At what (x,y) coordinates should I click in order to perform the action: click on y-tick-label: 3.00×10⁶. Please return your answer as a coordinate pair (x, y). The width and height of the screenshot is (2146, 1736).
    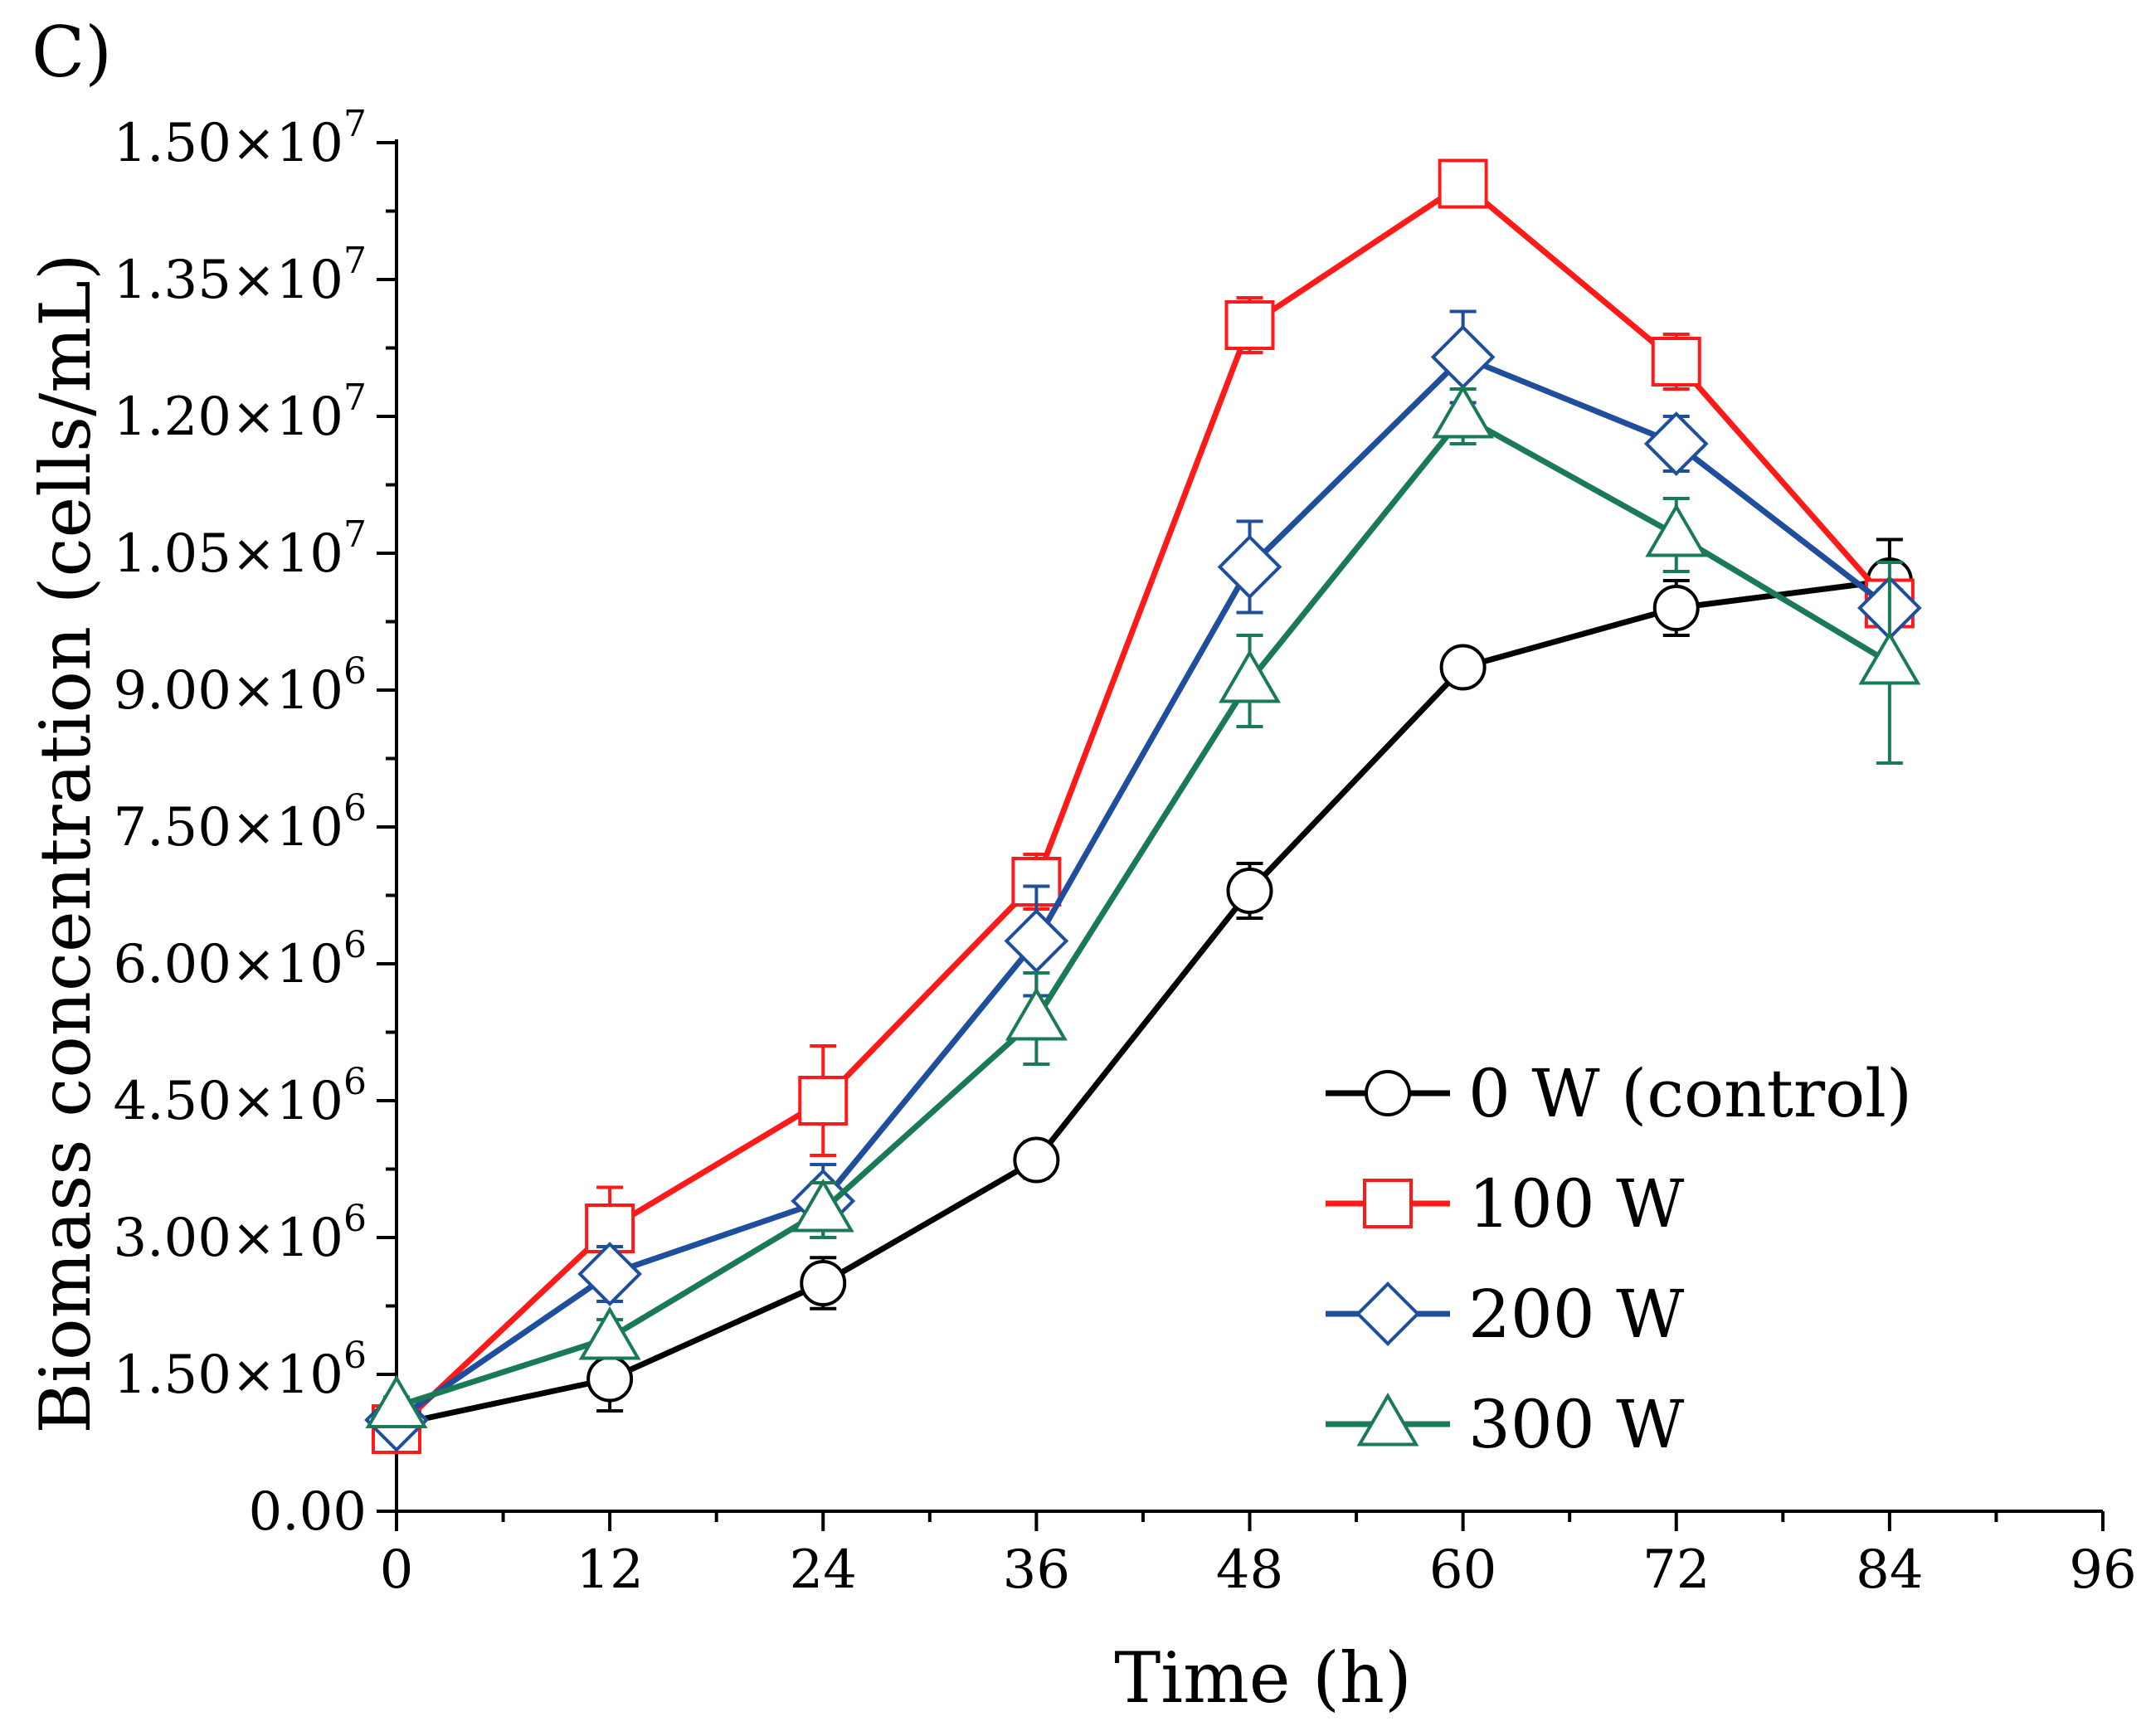
    Looking at the image, I should click on (240, 1233).